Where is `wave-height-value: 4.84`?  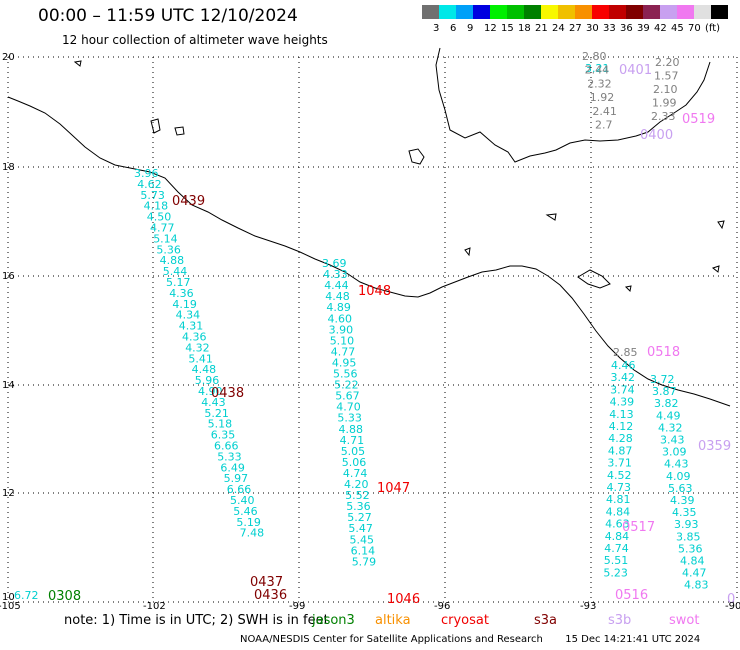 wave-height-value: 4.84 is located at coordinates (618, 511).